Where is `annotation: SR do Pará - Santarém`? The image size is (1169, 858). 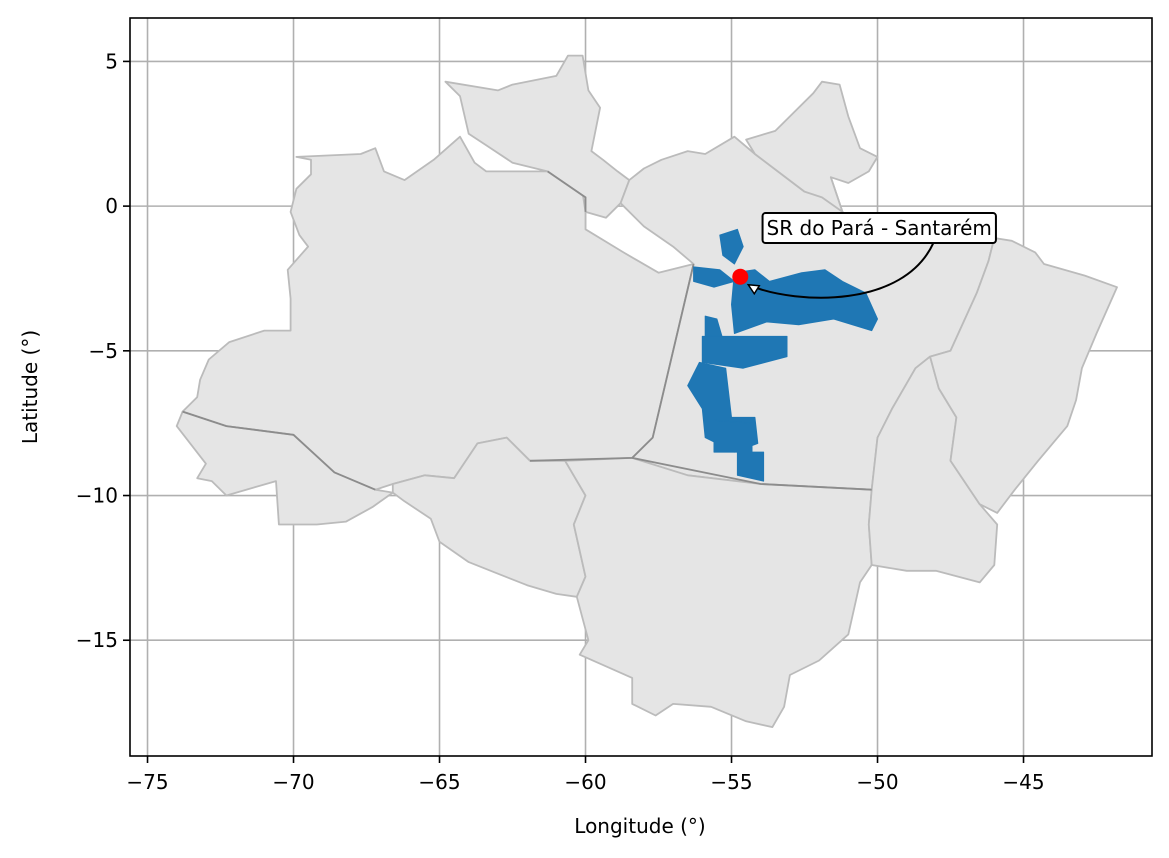 annotation: SR do Pará - Santarém is located at coordinates (871, 255).